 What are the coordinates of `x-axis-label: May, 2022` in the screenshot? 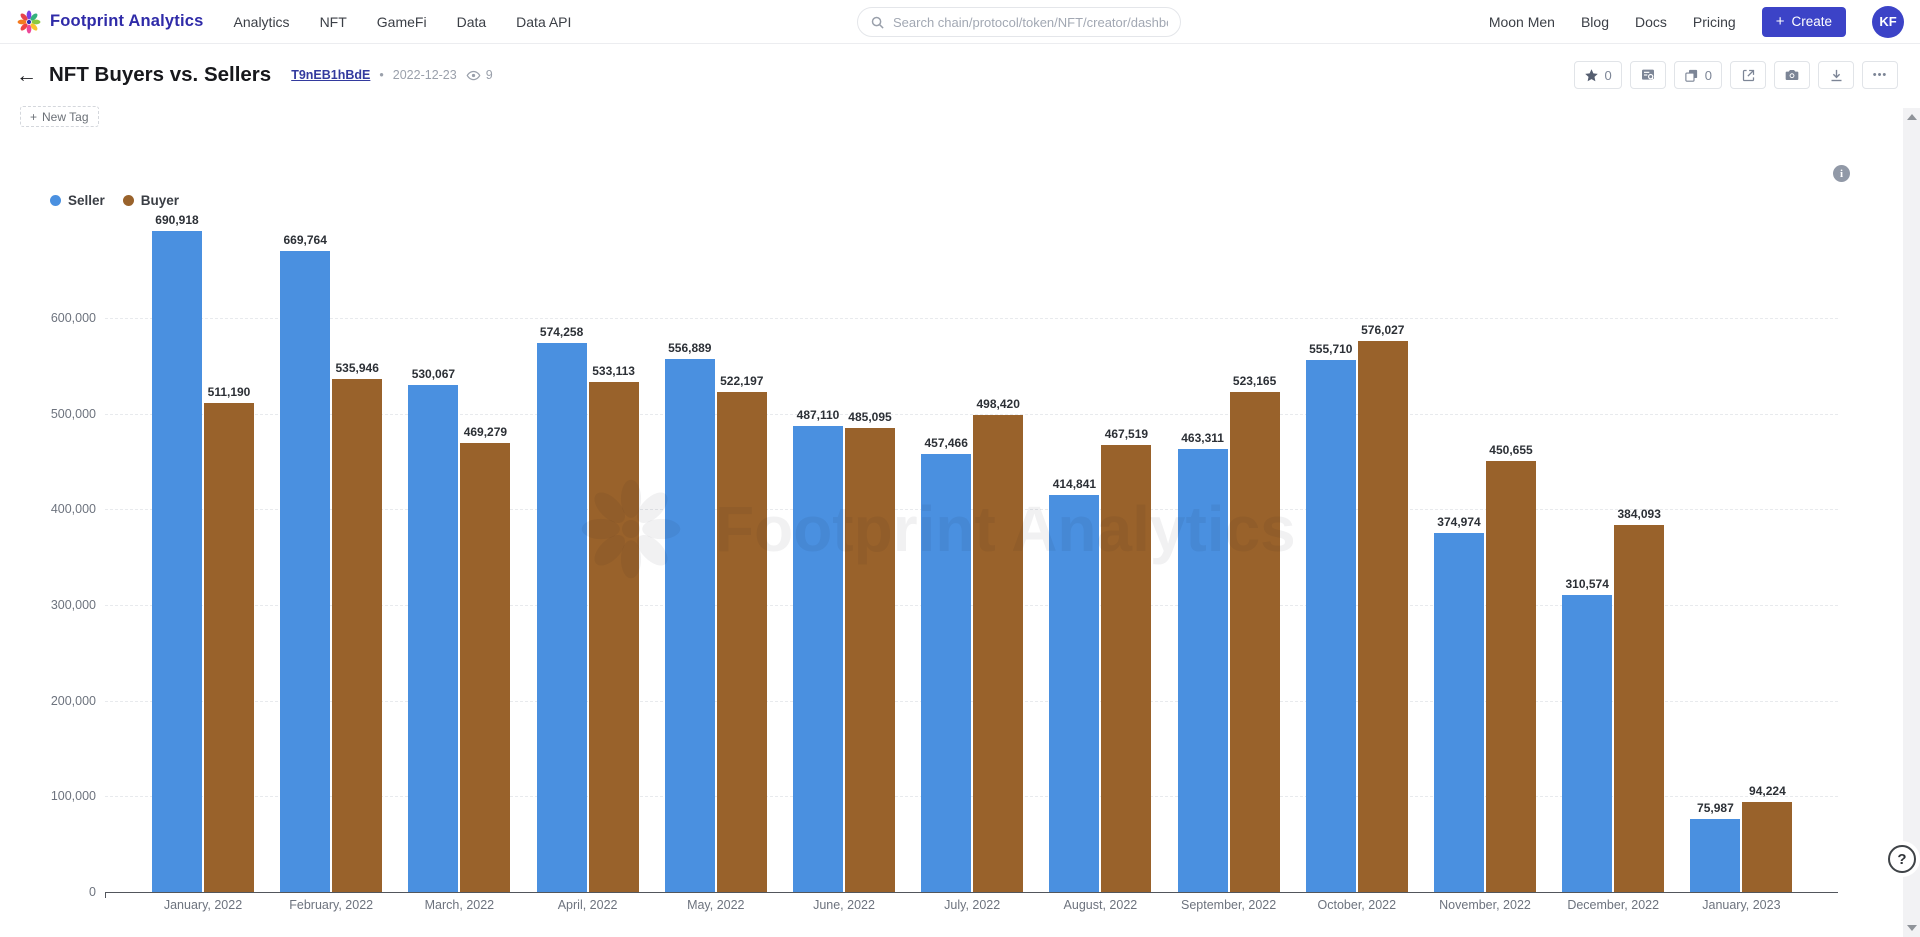 It's located at (716, 905).